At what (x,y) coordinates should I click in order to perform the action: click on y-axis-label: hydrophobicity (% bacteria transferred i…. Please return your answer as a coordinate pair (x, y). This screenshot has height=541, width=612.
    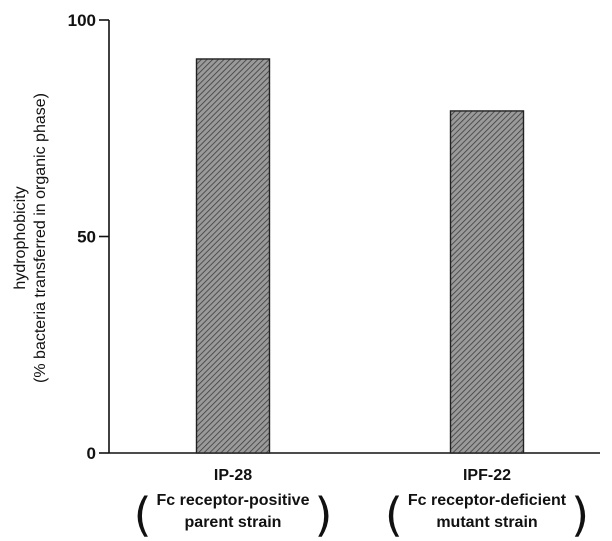
    Looking at the image, I should click on (30, 238).